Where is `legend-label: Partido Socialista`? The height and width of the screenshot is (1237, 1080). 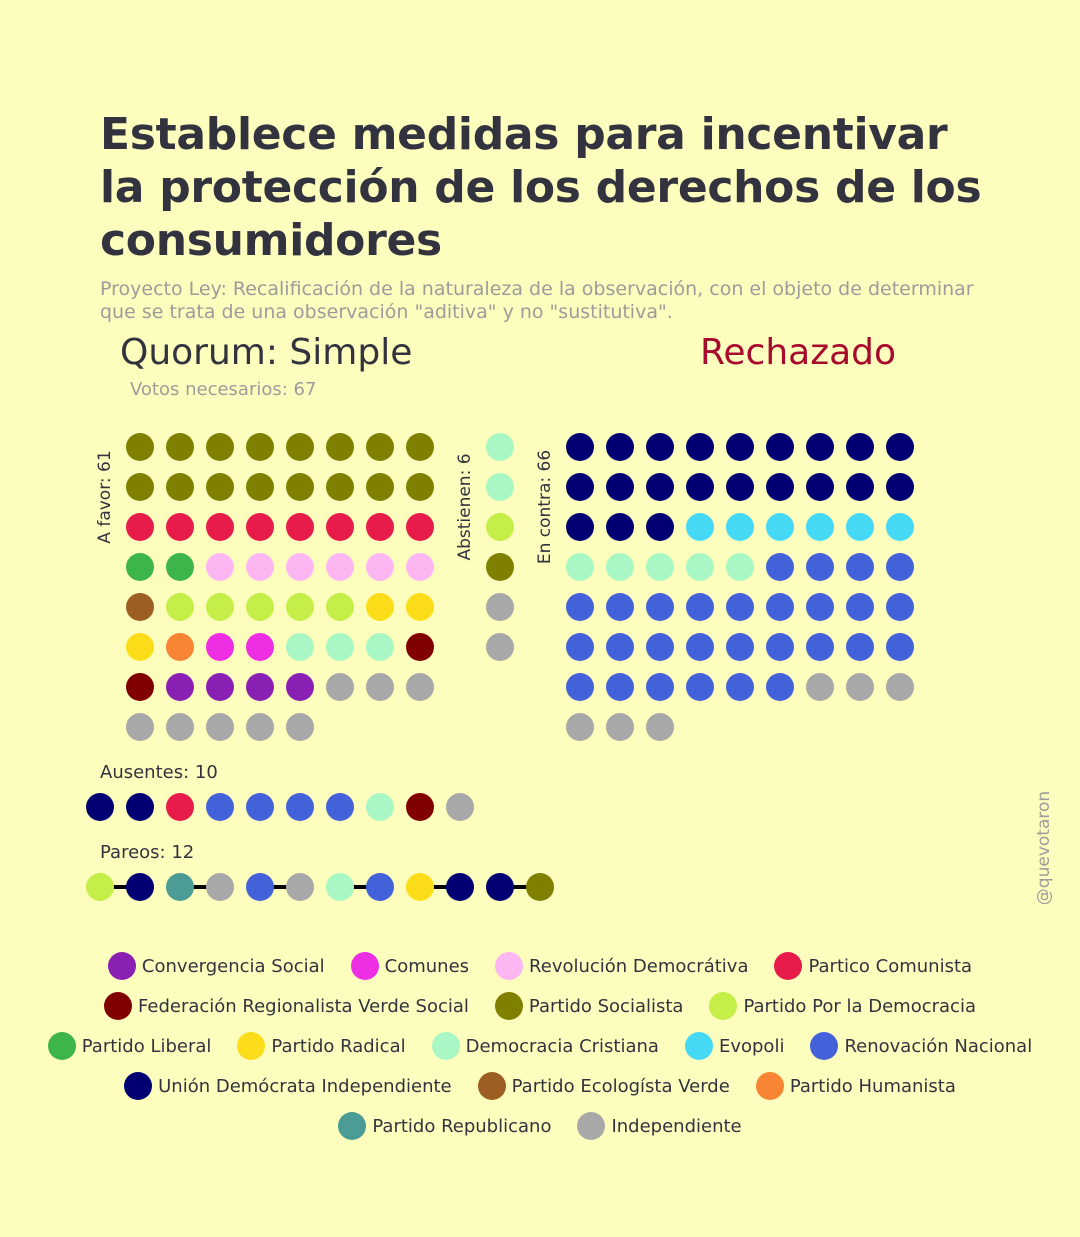
legend-label: Partido Socialista is located at coordinates (606, 1006).